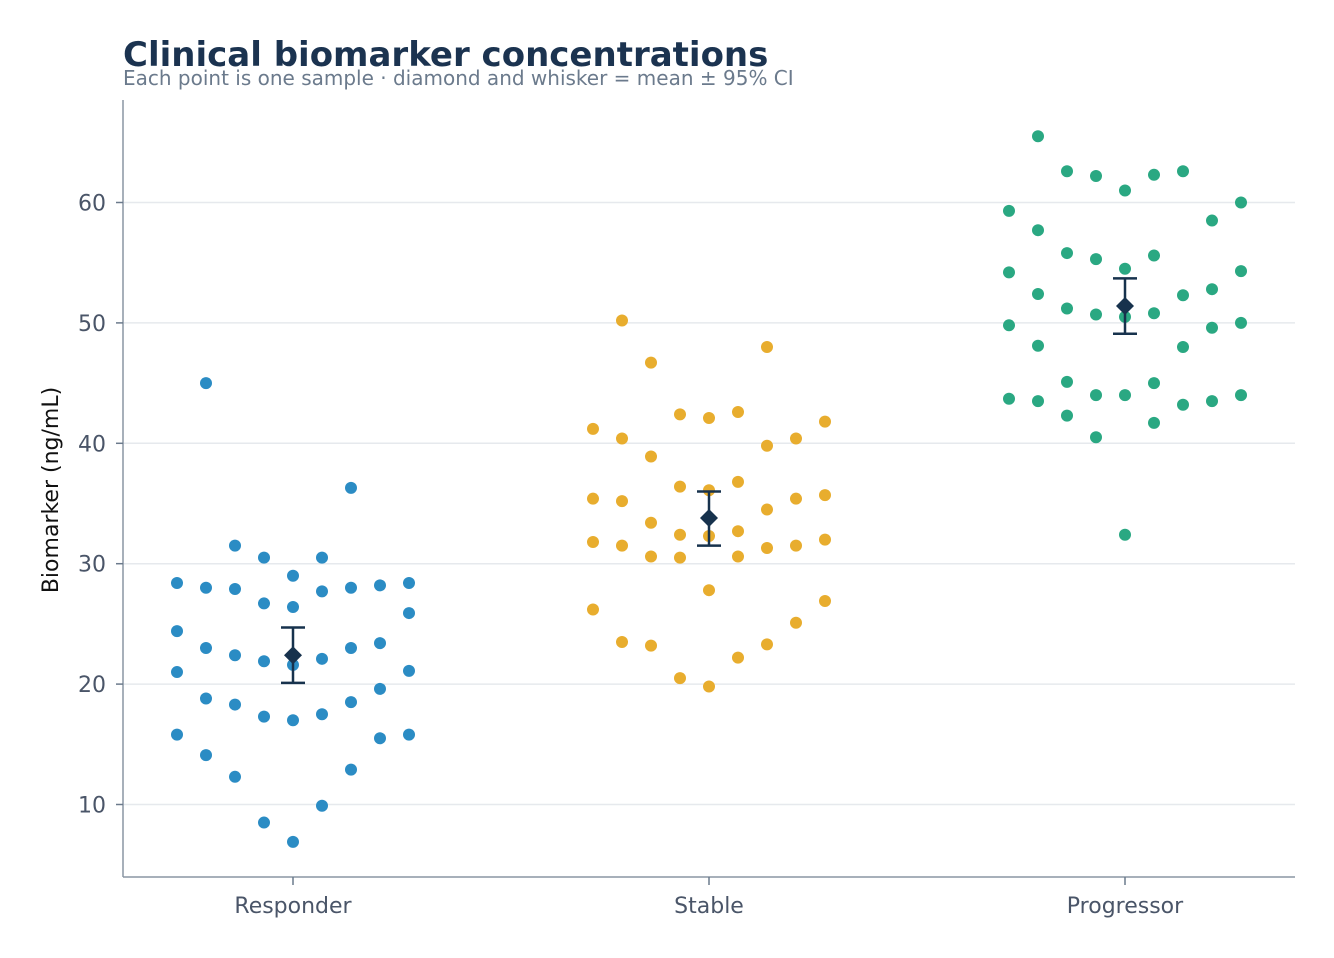  What do you see at coordinates (446, 55) in the screenshot?
I see `chart-title: Clinical biomarker concentrations` at bounding box center [446, 55].